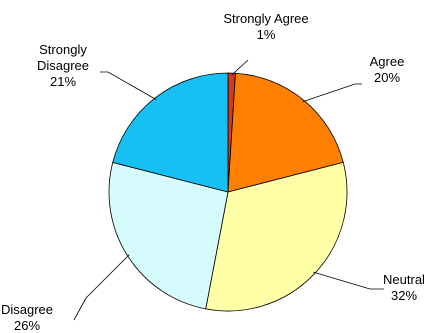 This screenshot has width=435, height=333. Describe the element at coordinates (404, 295) in the screenshot. I see `slice-percent: 32%` at that location.